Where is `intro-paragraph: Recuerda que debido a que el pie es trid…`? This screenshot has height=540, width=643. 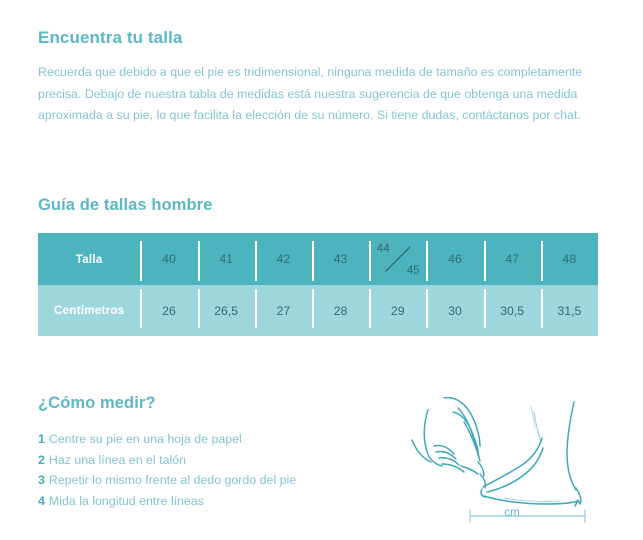
intro-paragraph: Recuerda que debido a que el pie es trid… is located at coordinates (310, 93).